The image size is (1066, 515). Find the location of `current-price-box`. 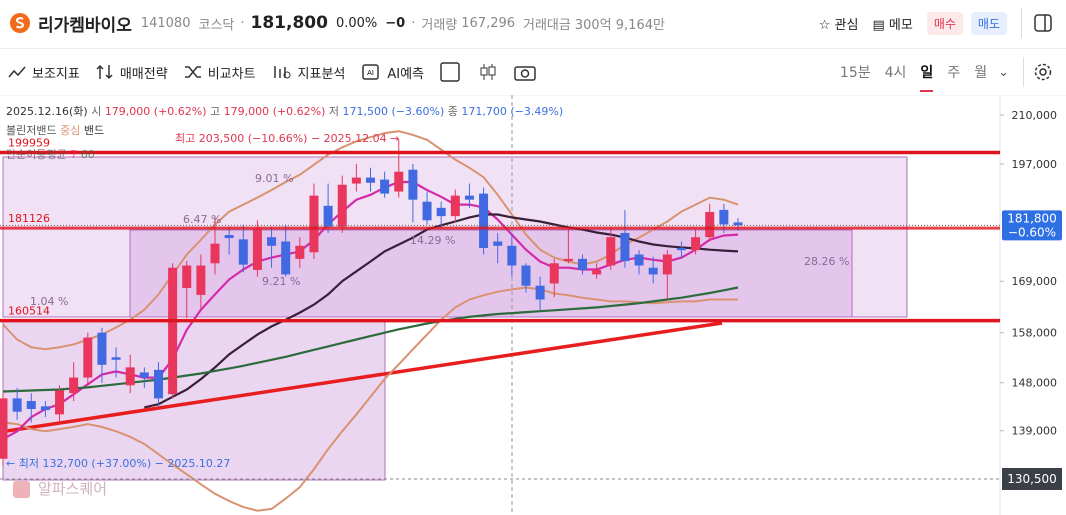

current-price-box is located at coordinates (1032, 225).